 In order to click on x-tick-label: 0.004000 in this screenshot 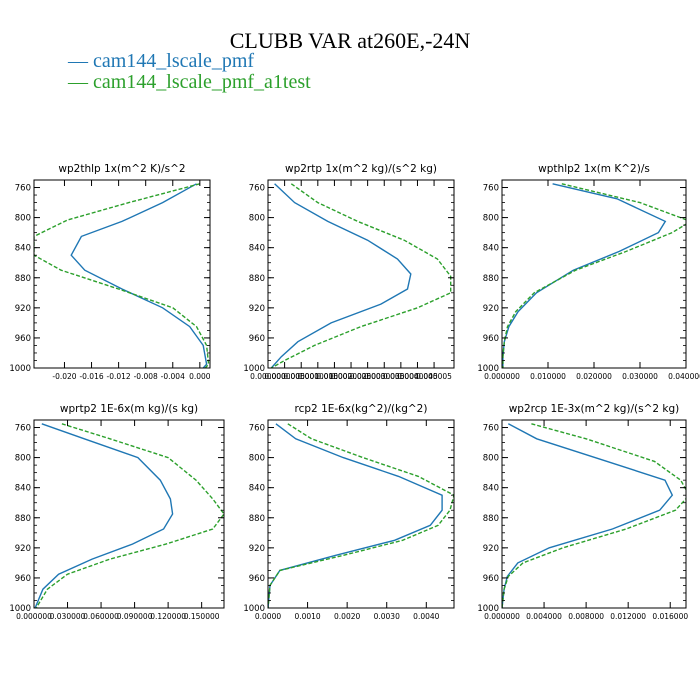, I will do `click(544, 616)`.